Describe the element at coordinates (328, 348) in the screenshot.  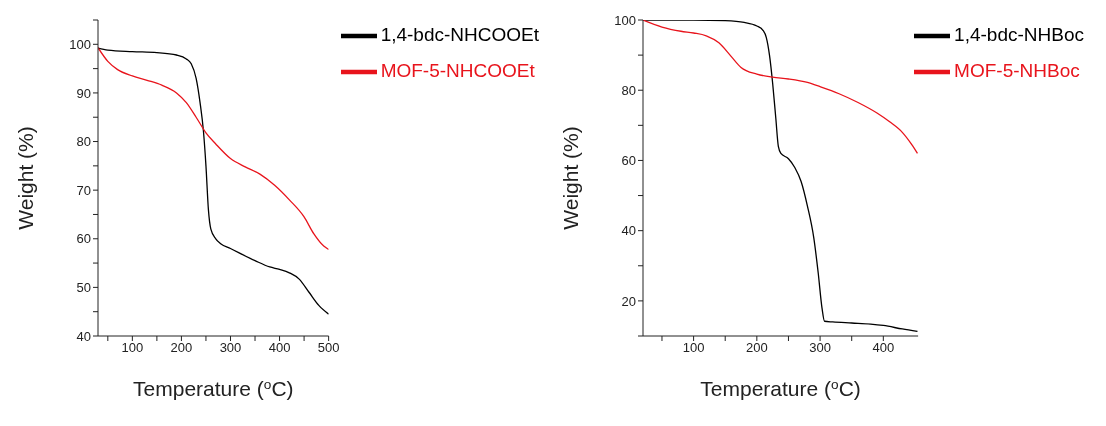
I see `x-tick-label: 500` at that location.